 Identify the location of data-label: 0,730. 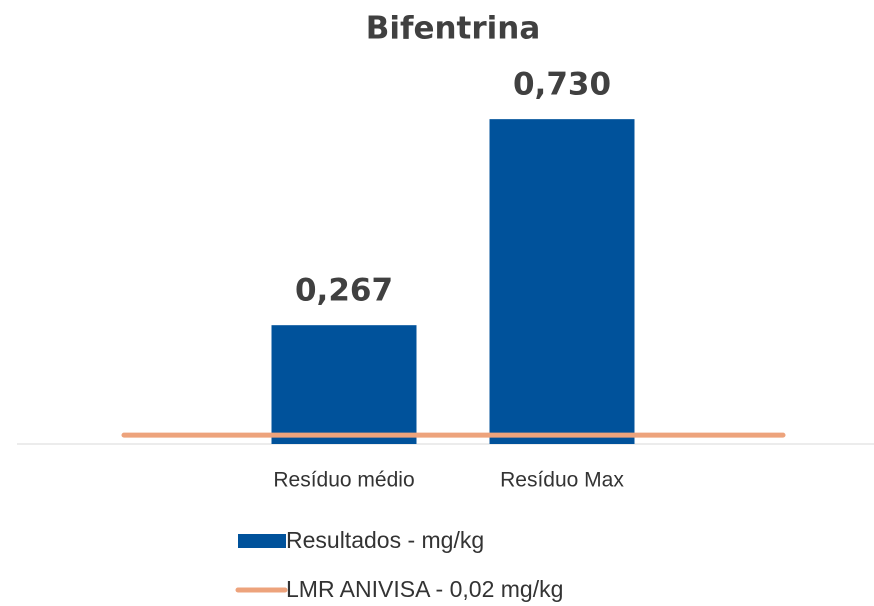
(562, 85).